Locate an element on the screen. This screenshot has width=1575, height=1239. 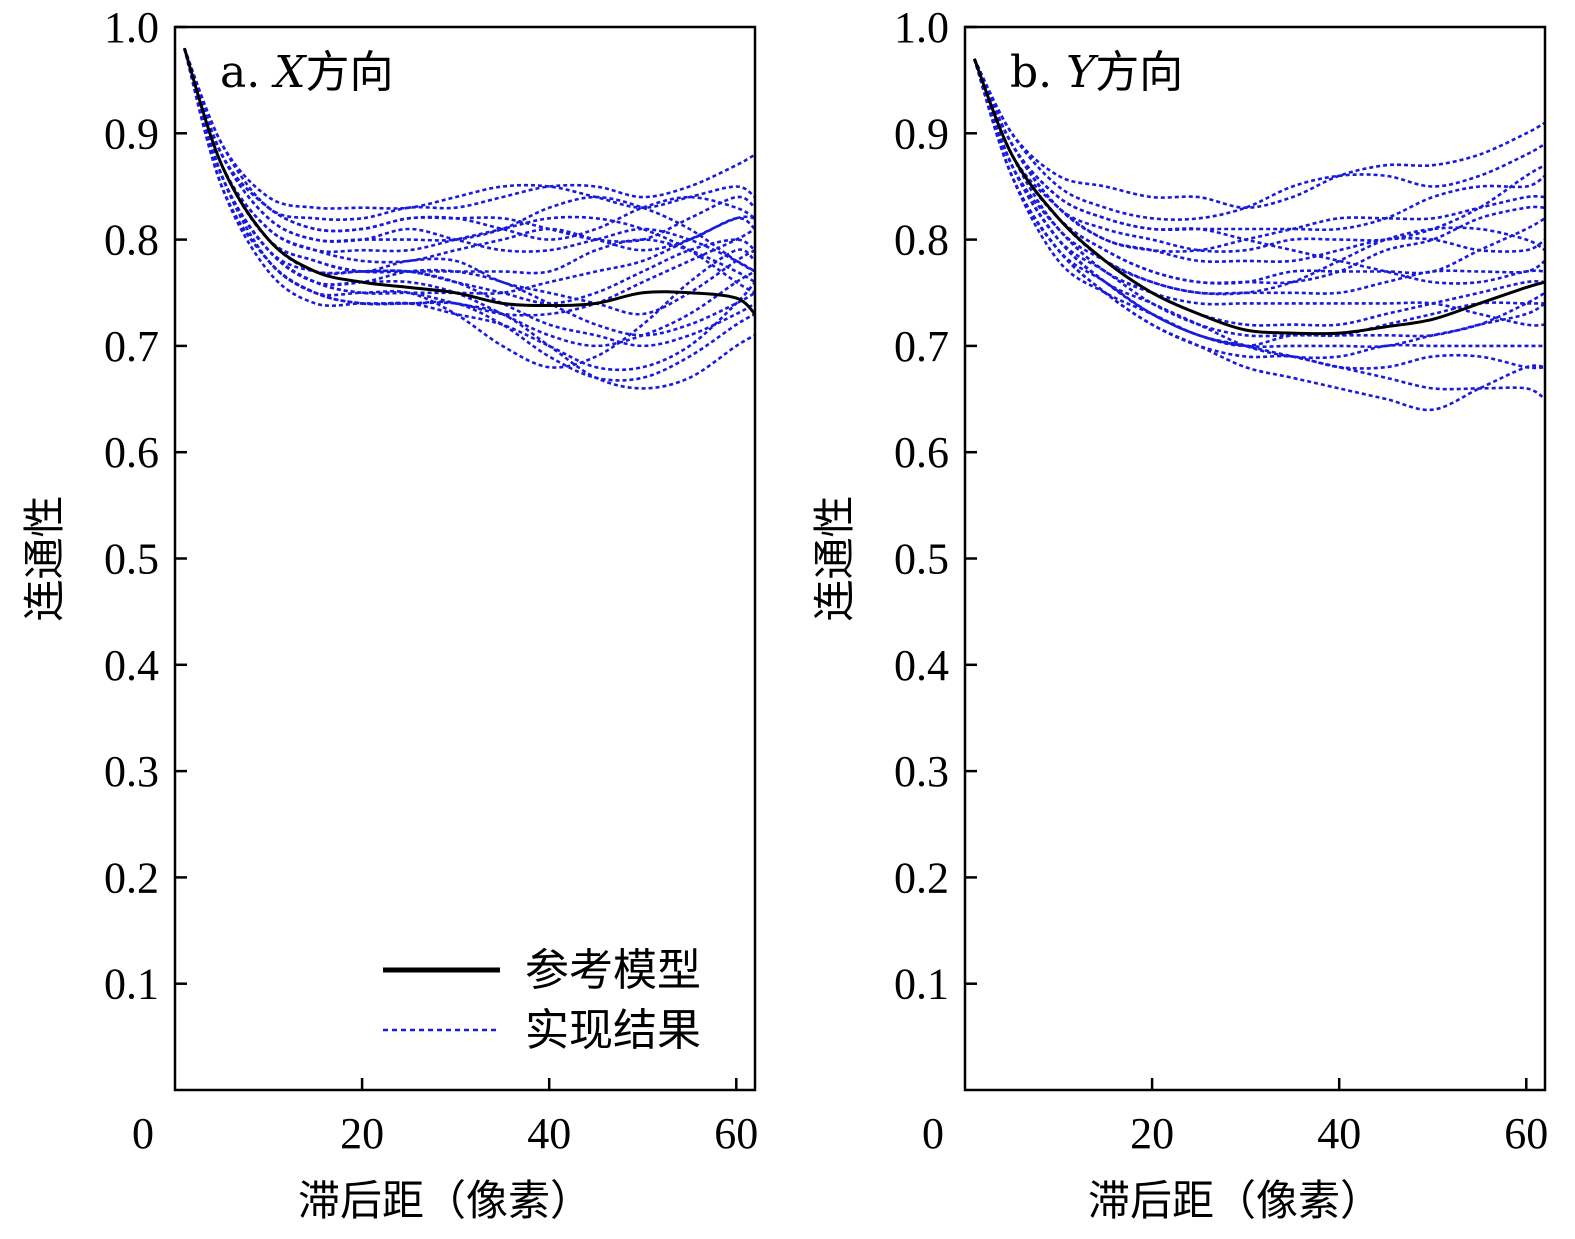
panel-title-axis: X is located at coordinates (289, 72).